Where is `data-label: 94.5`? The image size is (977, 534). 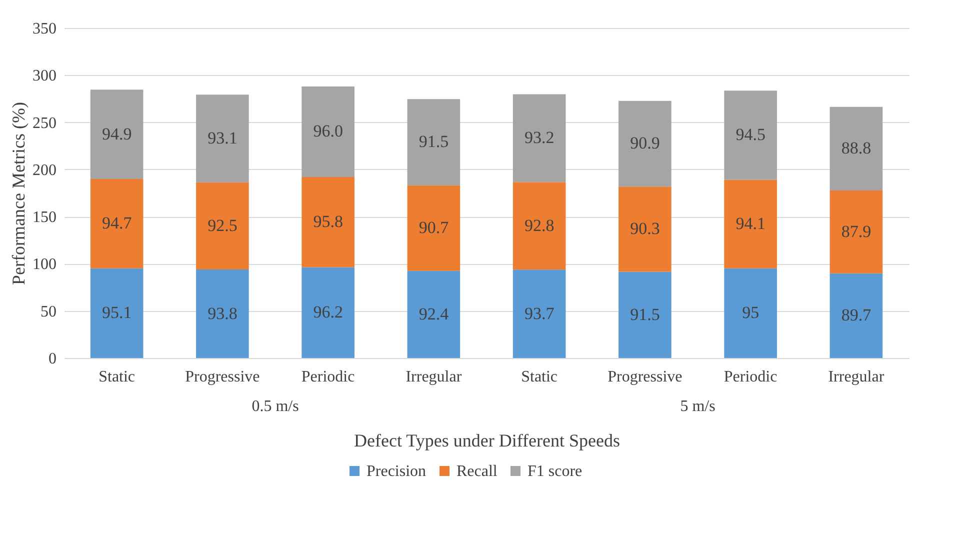 data-label: 94.5 is located at coordinates (751, 134).